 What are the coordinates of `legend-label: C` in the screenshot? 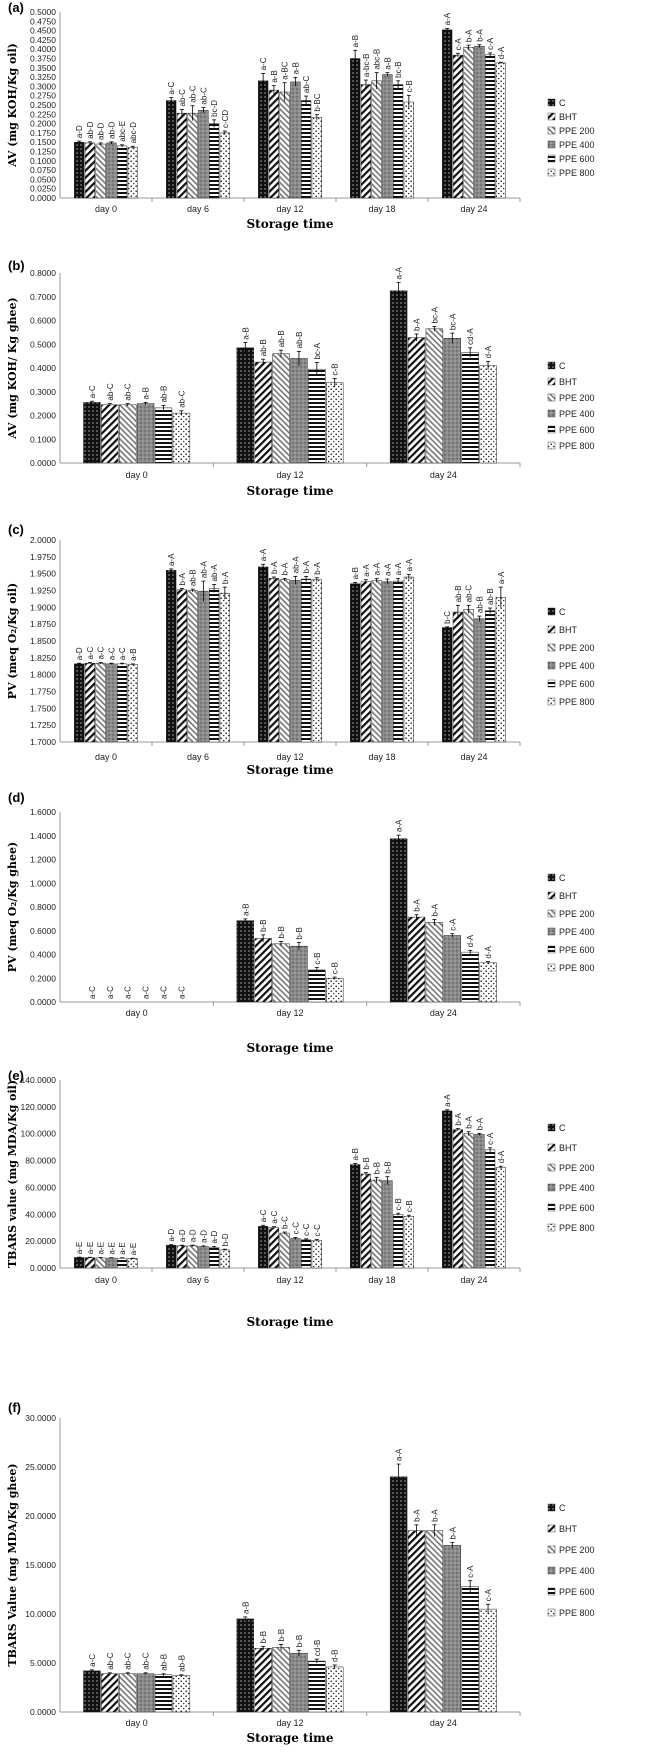 It's located at (562, 103).